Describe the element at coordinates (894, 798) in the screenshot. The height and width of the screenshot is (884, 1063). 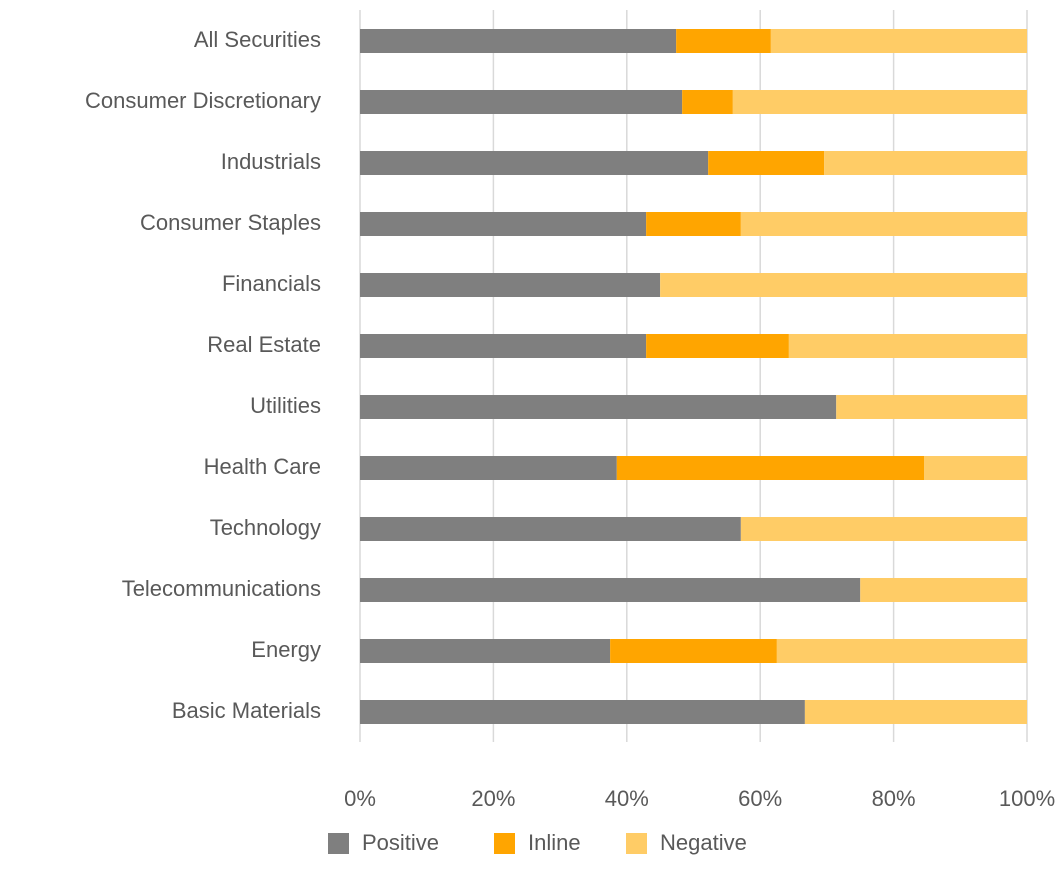
I see `x-tick-label: 80%` at that location.